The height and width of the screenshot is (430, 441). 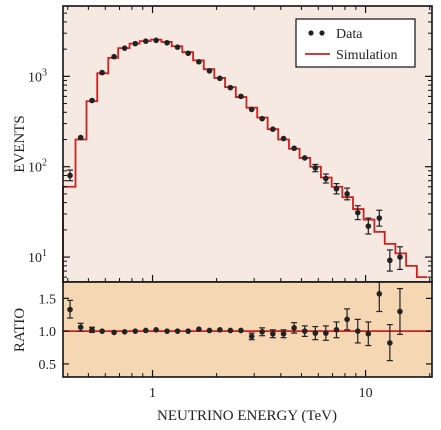 What do you see at coordinates (48, 332) in the screenshot?
I see `ratio-y-tick-label: 1.0` at bounding box center [48, 332].